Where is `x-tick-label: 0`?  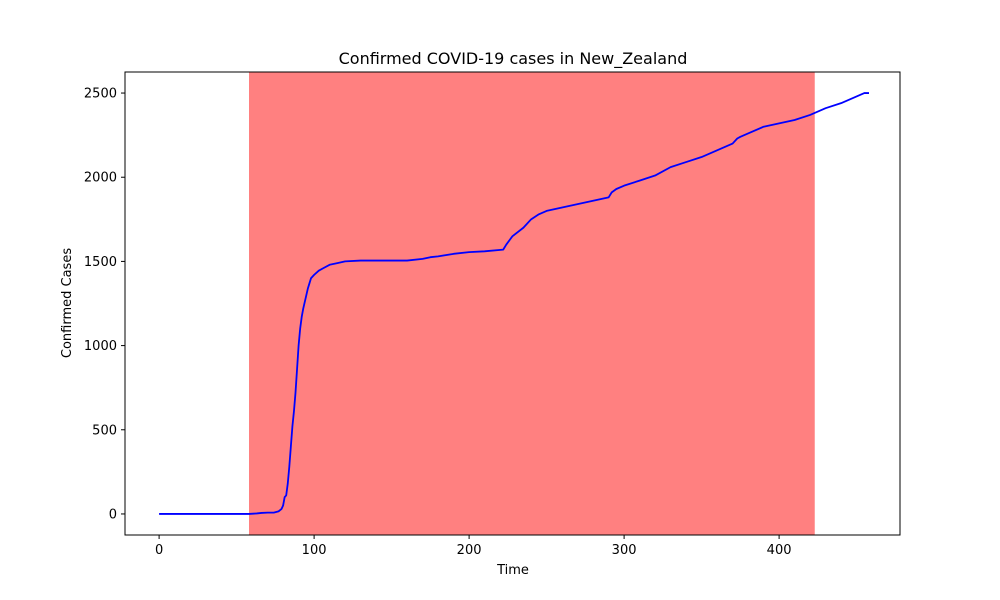
x-tick-label: 0 is located at coordinates (159, 550).